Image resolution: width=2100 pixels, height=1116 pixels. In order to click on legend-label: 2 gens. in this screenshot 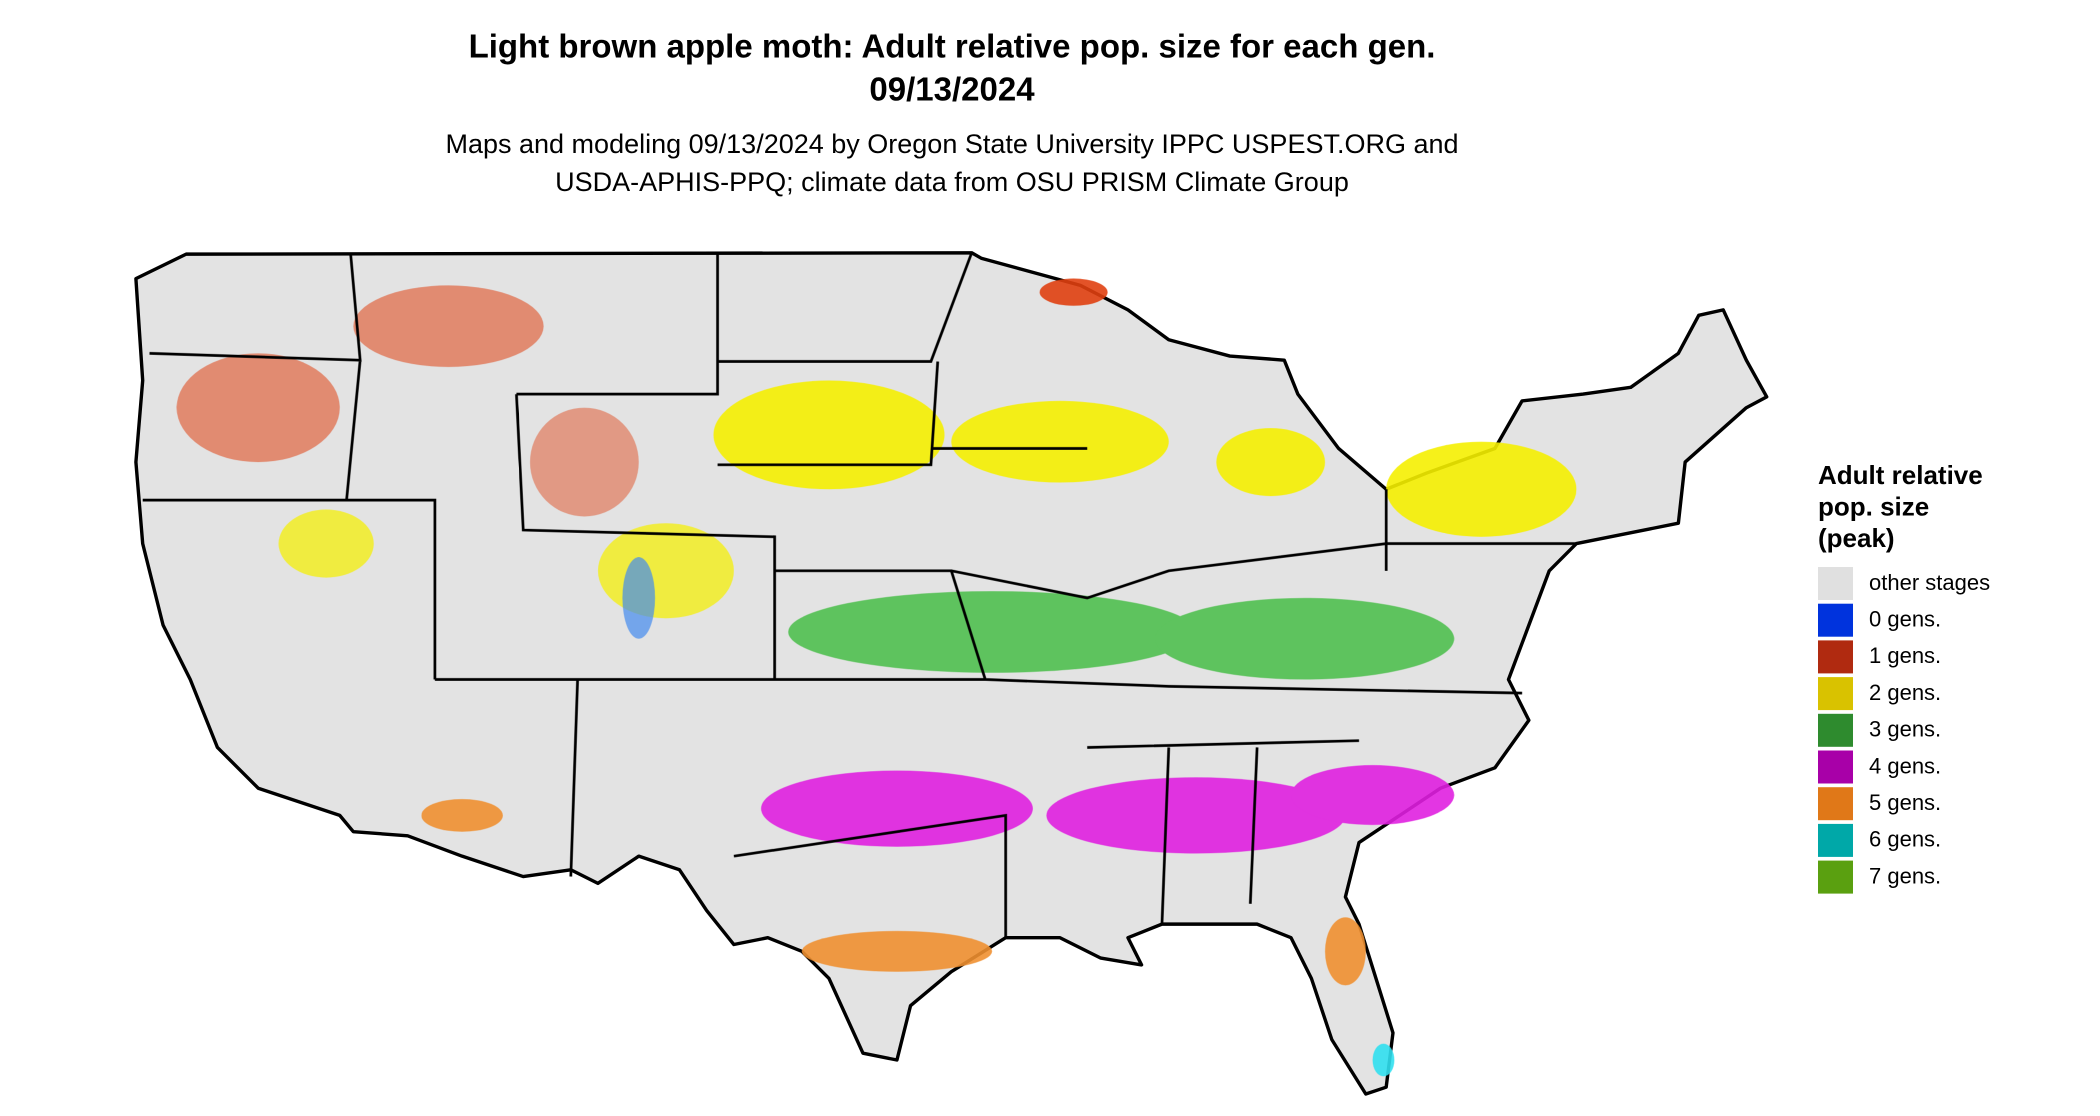, I will do `click(1905, 692)`.